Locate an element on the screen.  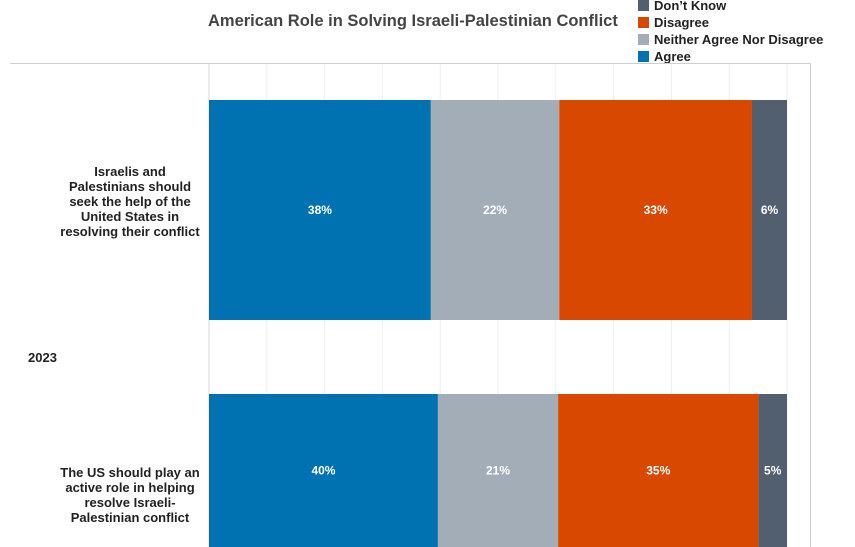
bar-value-label: 38% is located at coordinates (320, 210).